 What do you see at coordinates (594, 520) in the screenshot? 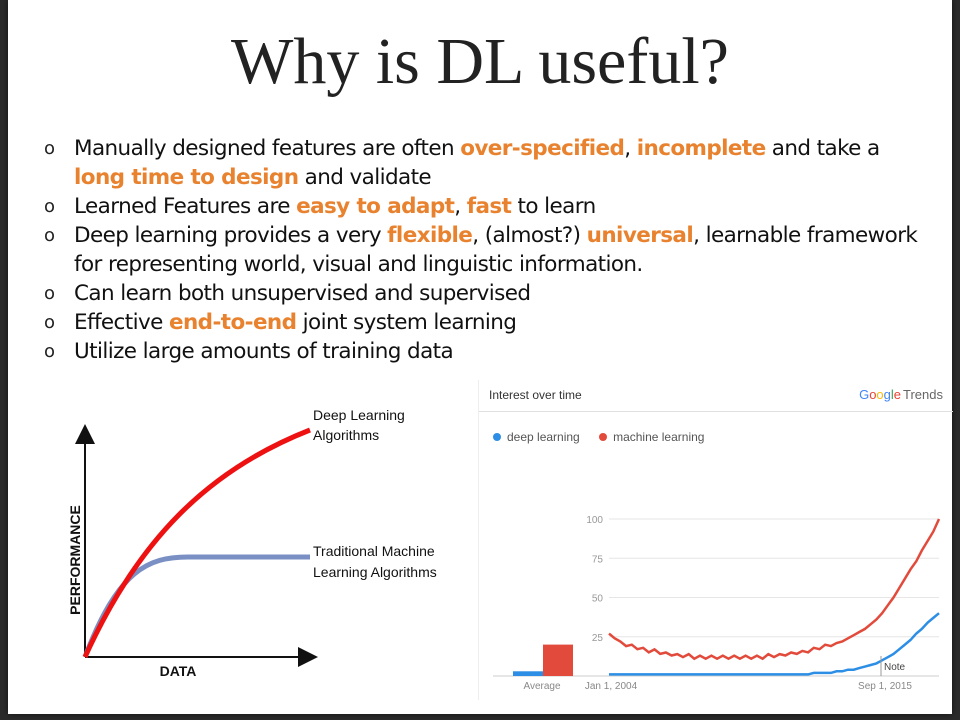
I see `y-tick-label: 100` at bounding box center [594, 520].